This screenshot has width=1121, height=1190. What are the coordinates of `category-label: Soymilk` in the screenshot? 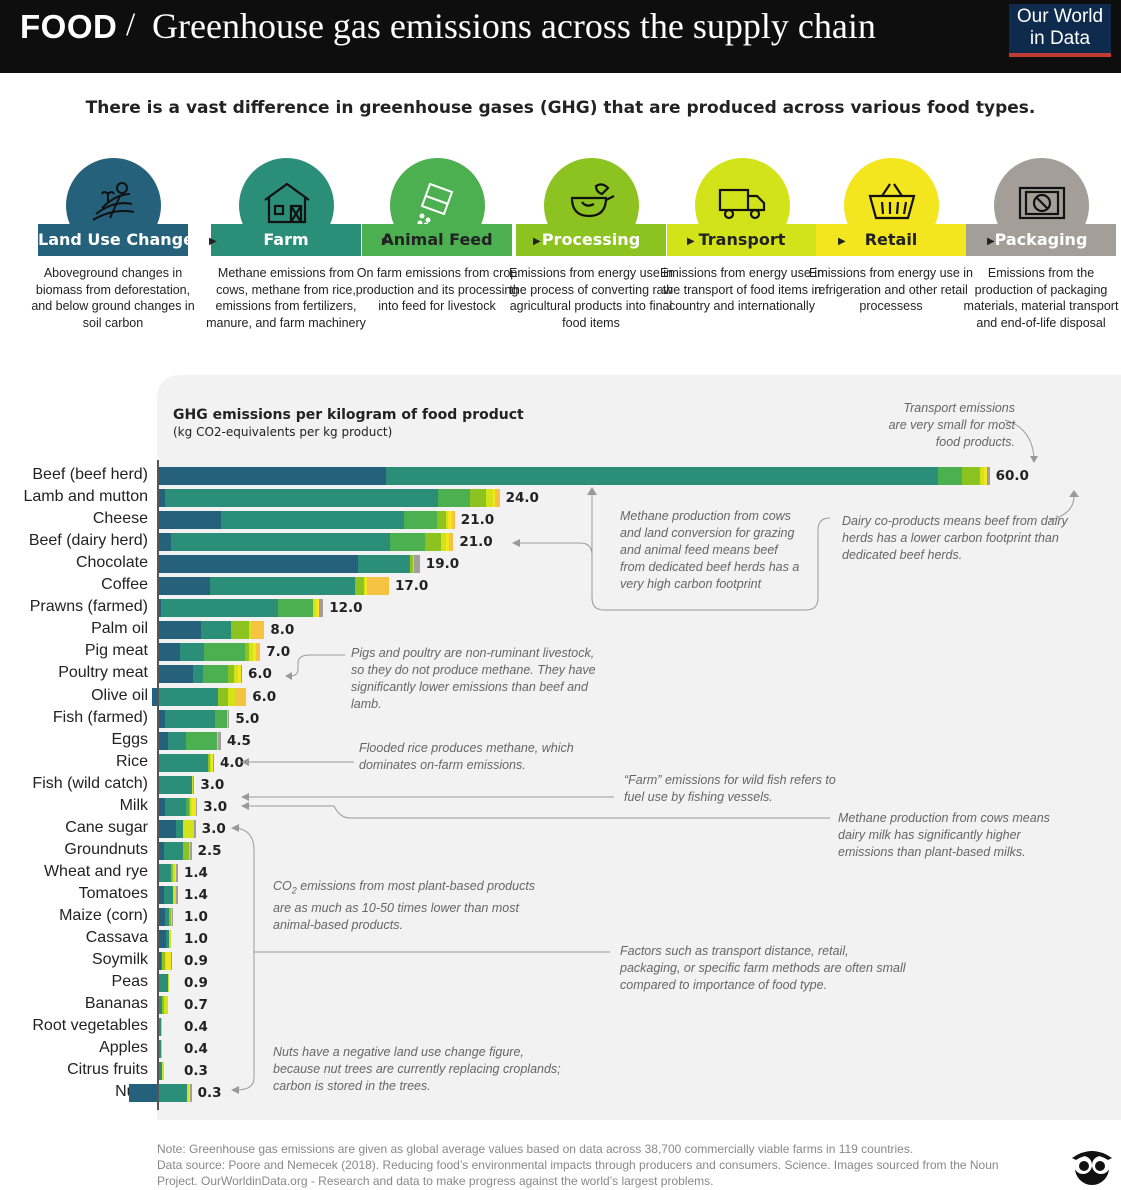 It's located at (119, 960).